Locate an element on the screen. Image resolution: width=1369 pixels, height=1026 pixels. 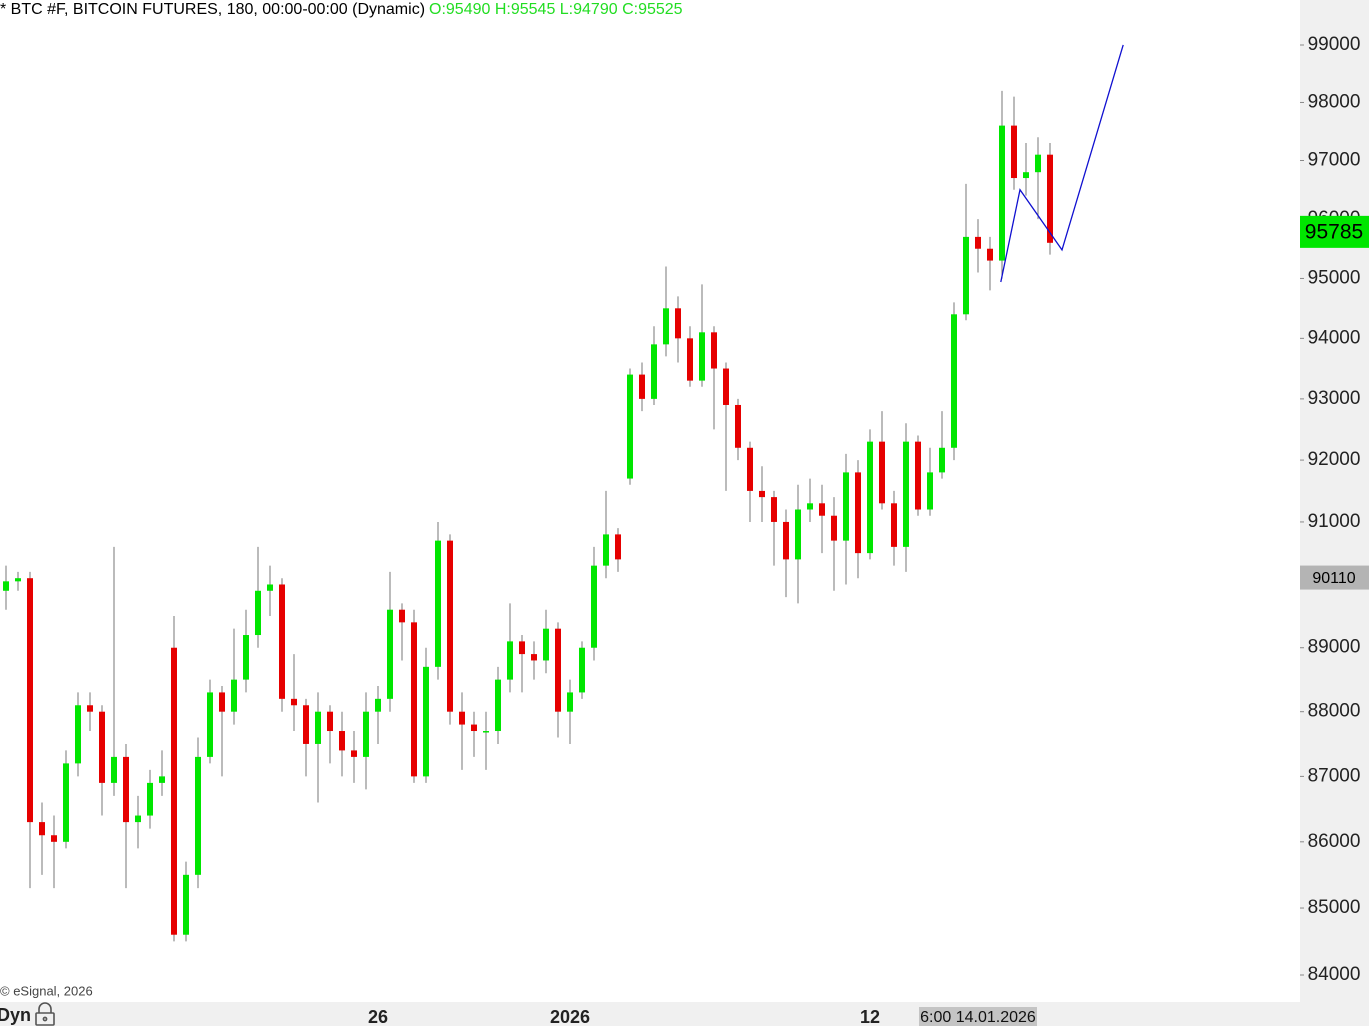
y-tick-label: 98000 is located at coordinates (1334, 101).